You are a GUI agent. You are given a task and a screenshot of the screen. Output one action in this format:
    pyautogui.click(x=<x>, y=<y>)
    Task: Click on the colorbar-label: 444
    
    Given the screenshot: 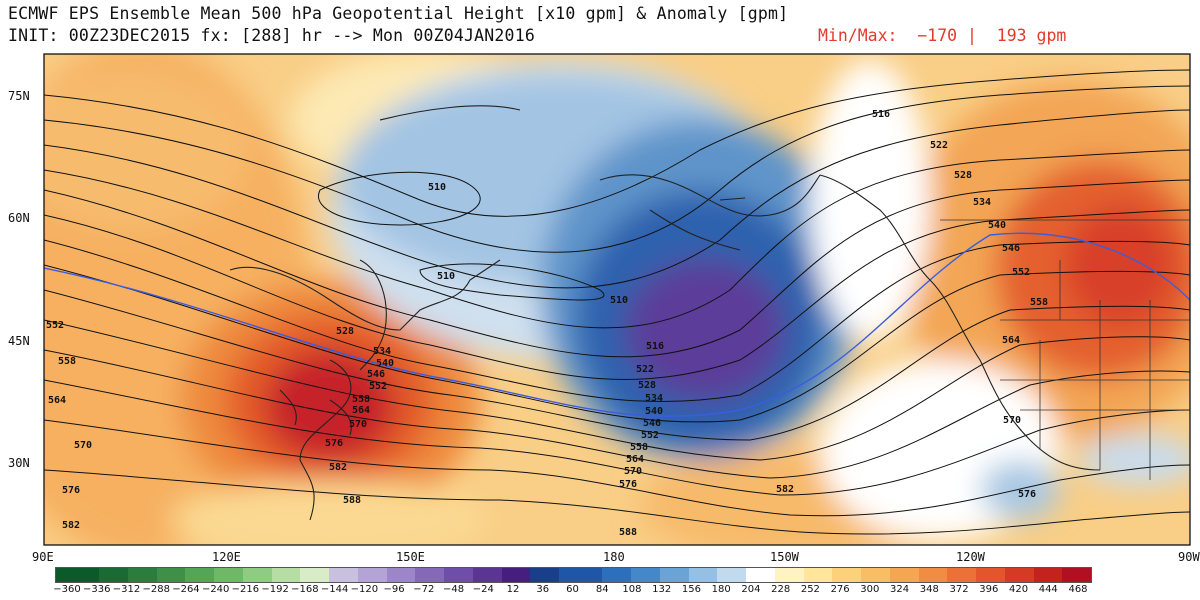 What is the action you would take?
    pyautogui.click(x=1048, y=589)
    